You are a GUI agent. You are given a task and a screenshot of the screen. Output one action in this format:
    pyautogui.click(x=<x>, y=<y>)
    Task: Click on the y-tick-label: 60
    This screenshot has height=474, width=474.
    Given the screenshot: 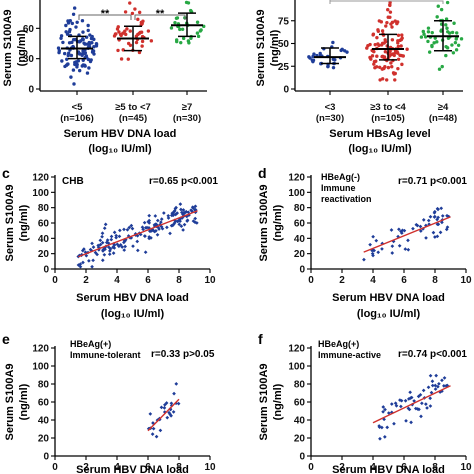 What is the action you would take?
    pyautogui.click(x=300, y=224)
    